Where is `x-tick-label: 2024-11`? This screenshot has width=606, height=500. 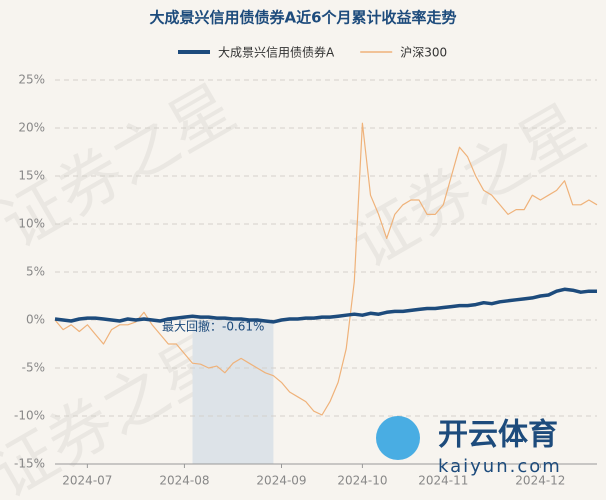 x-tick-label: 2024-11 is located at coordinates (443, 481).